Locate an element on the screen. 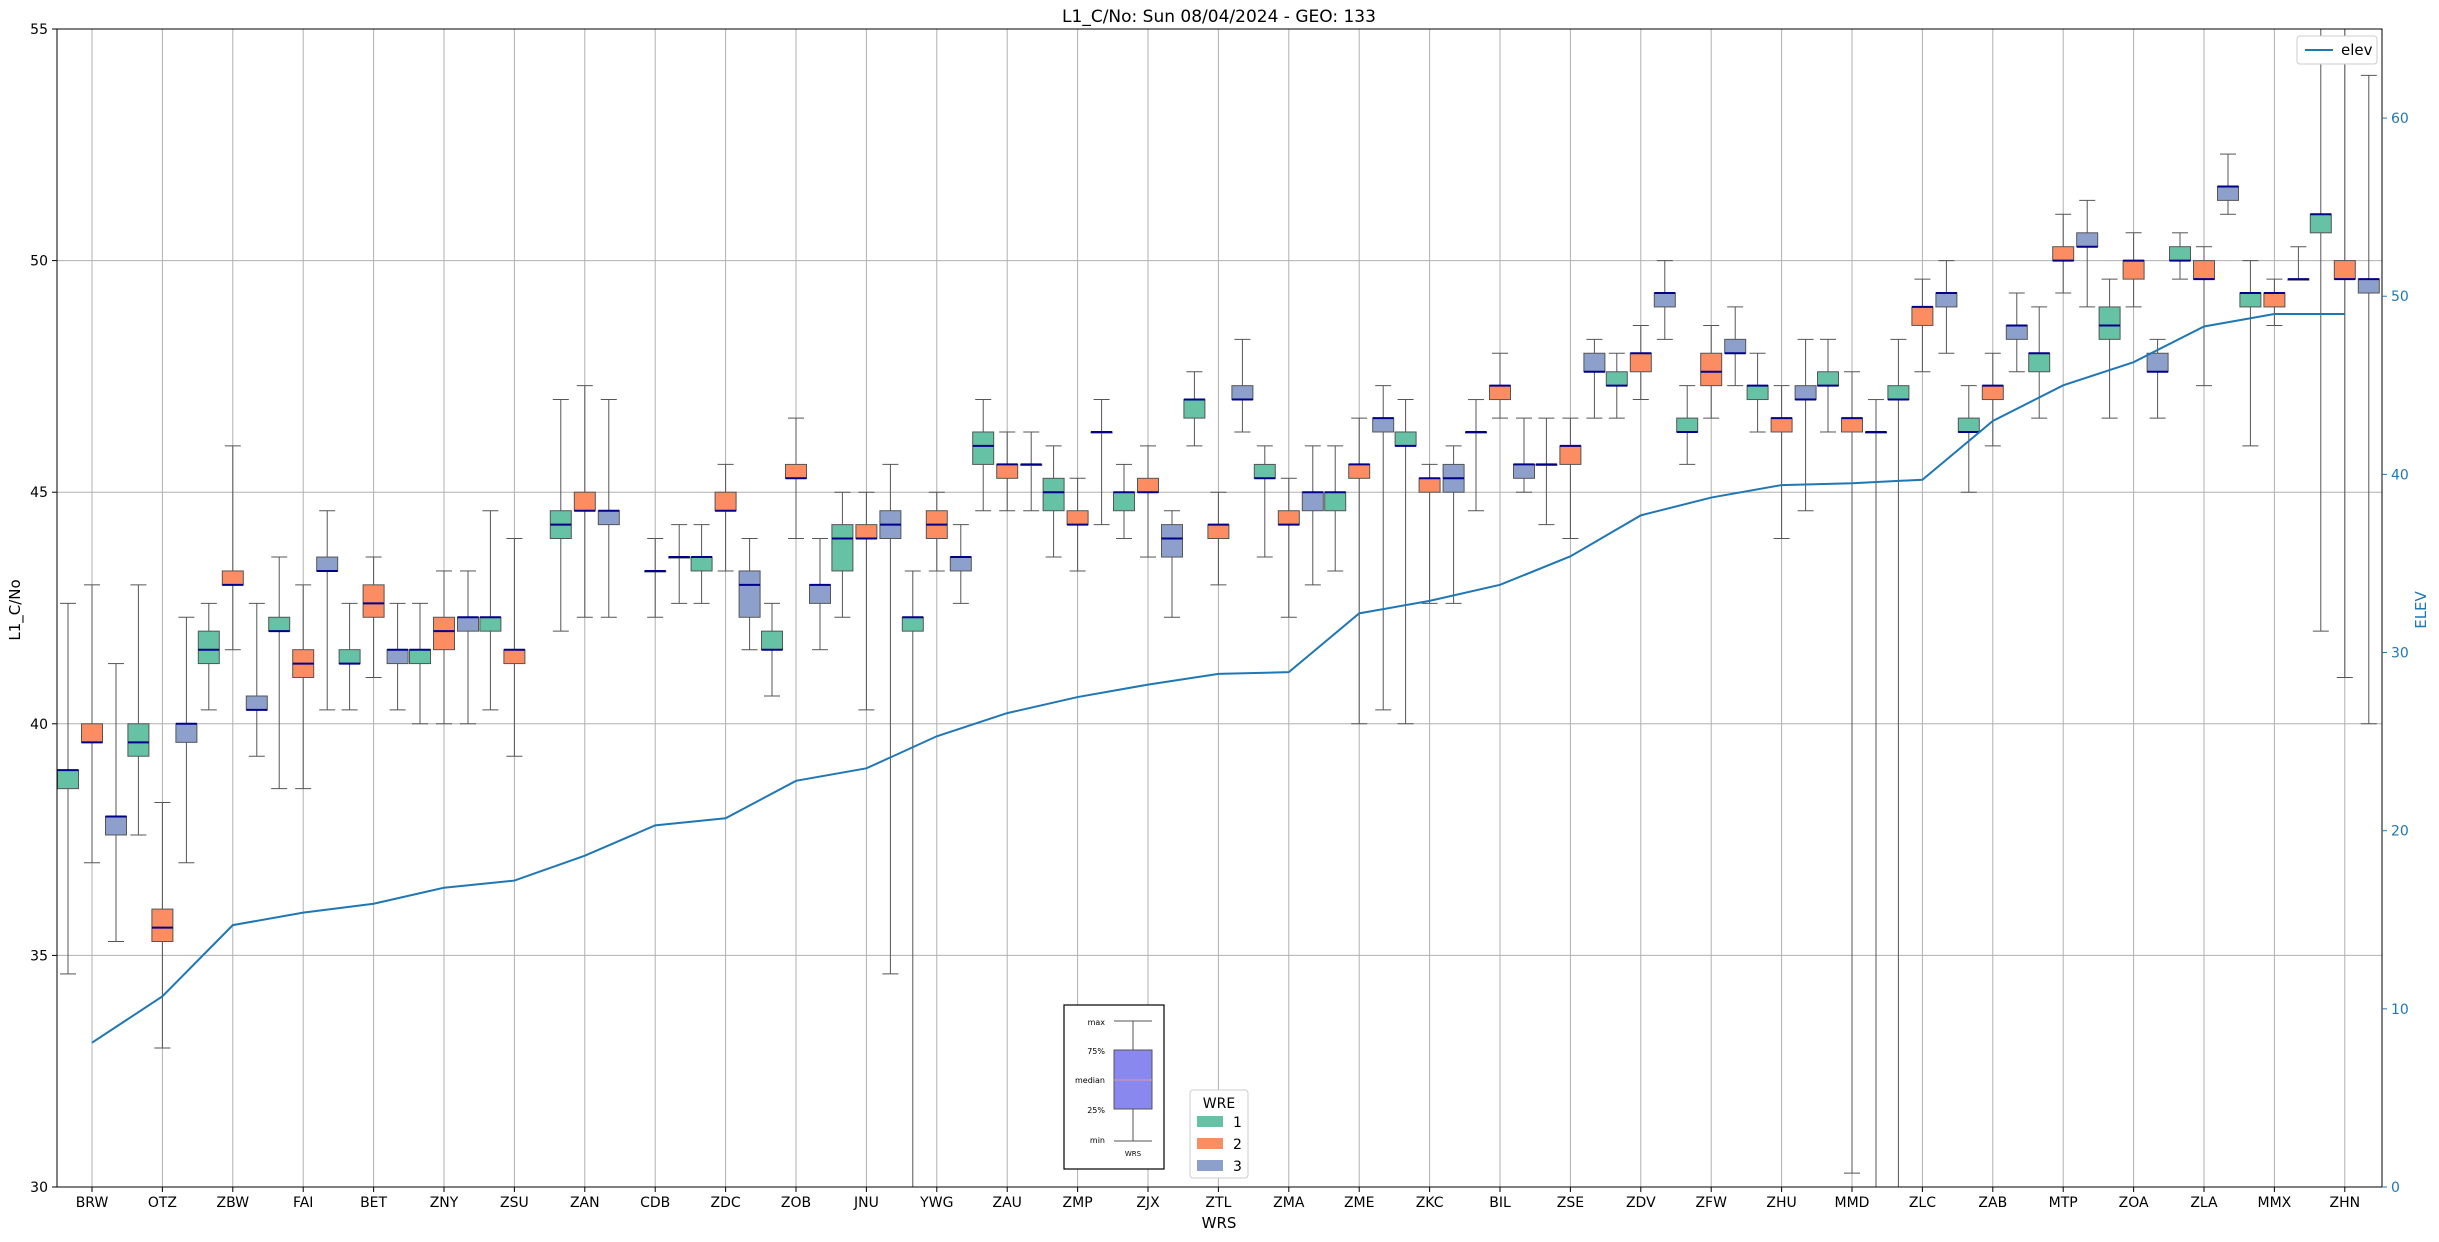 This screenshot has height=1242, width=2439. x-tick-label: ZSE is located at coordinates (1570, 1203).